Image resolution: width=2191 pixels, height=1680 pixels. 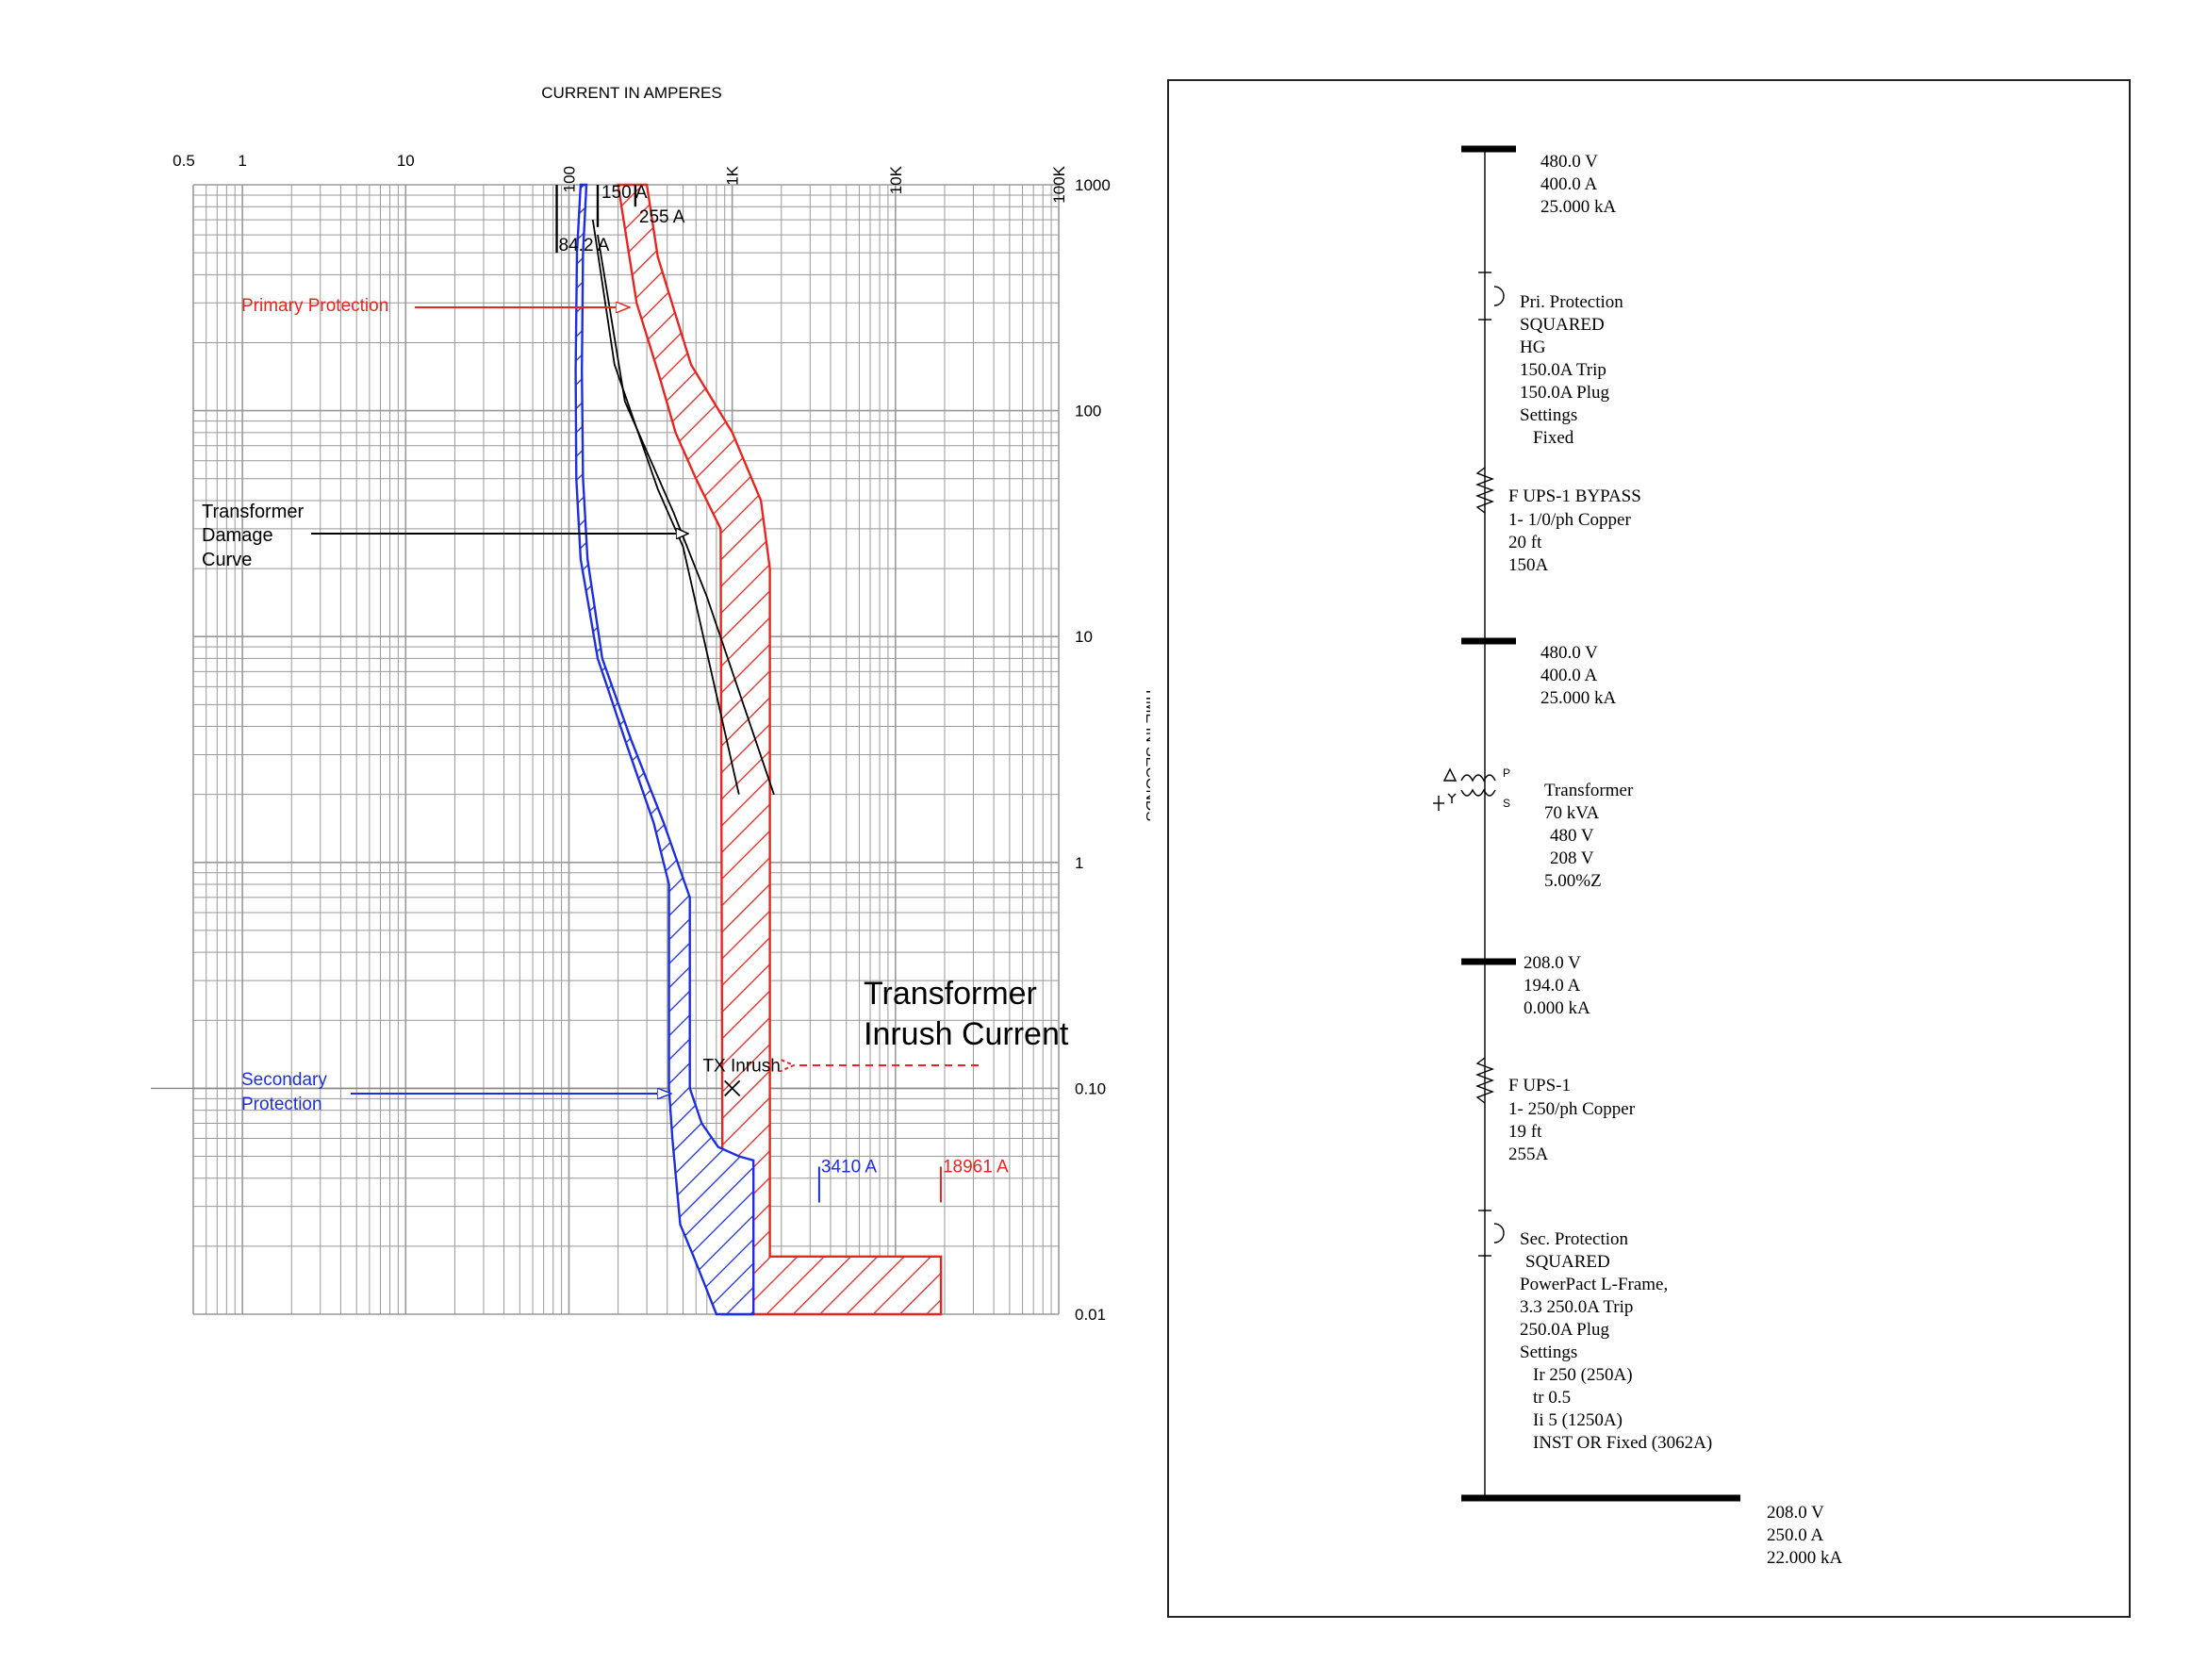 I want to click on sec-protection-trip: 3.3 250.0A Trip, so click(x=1576, y=1307).